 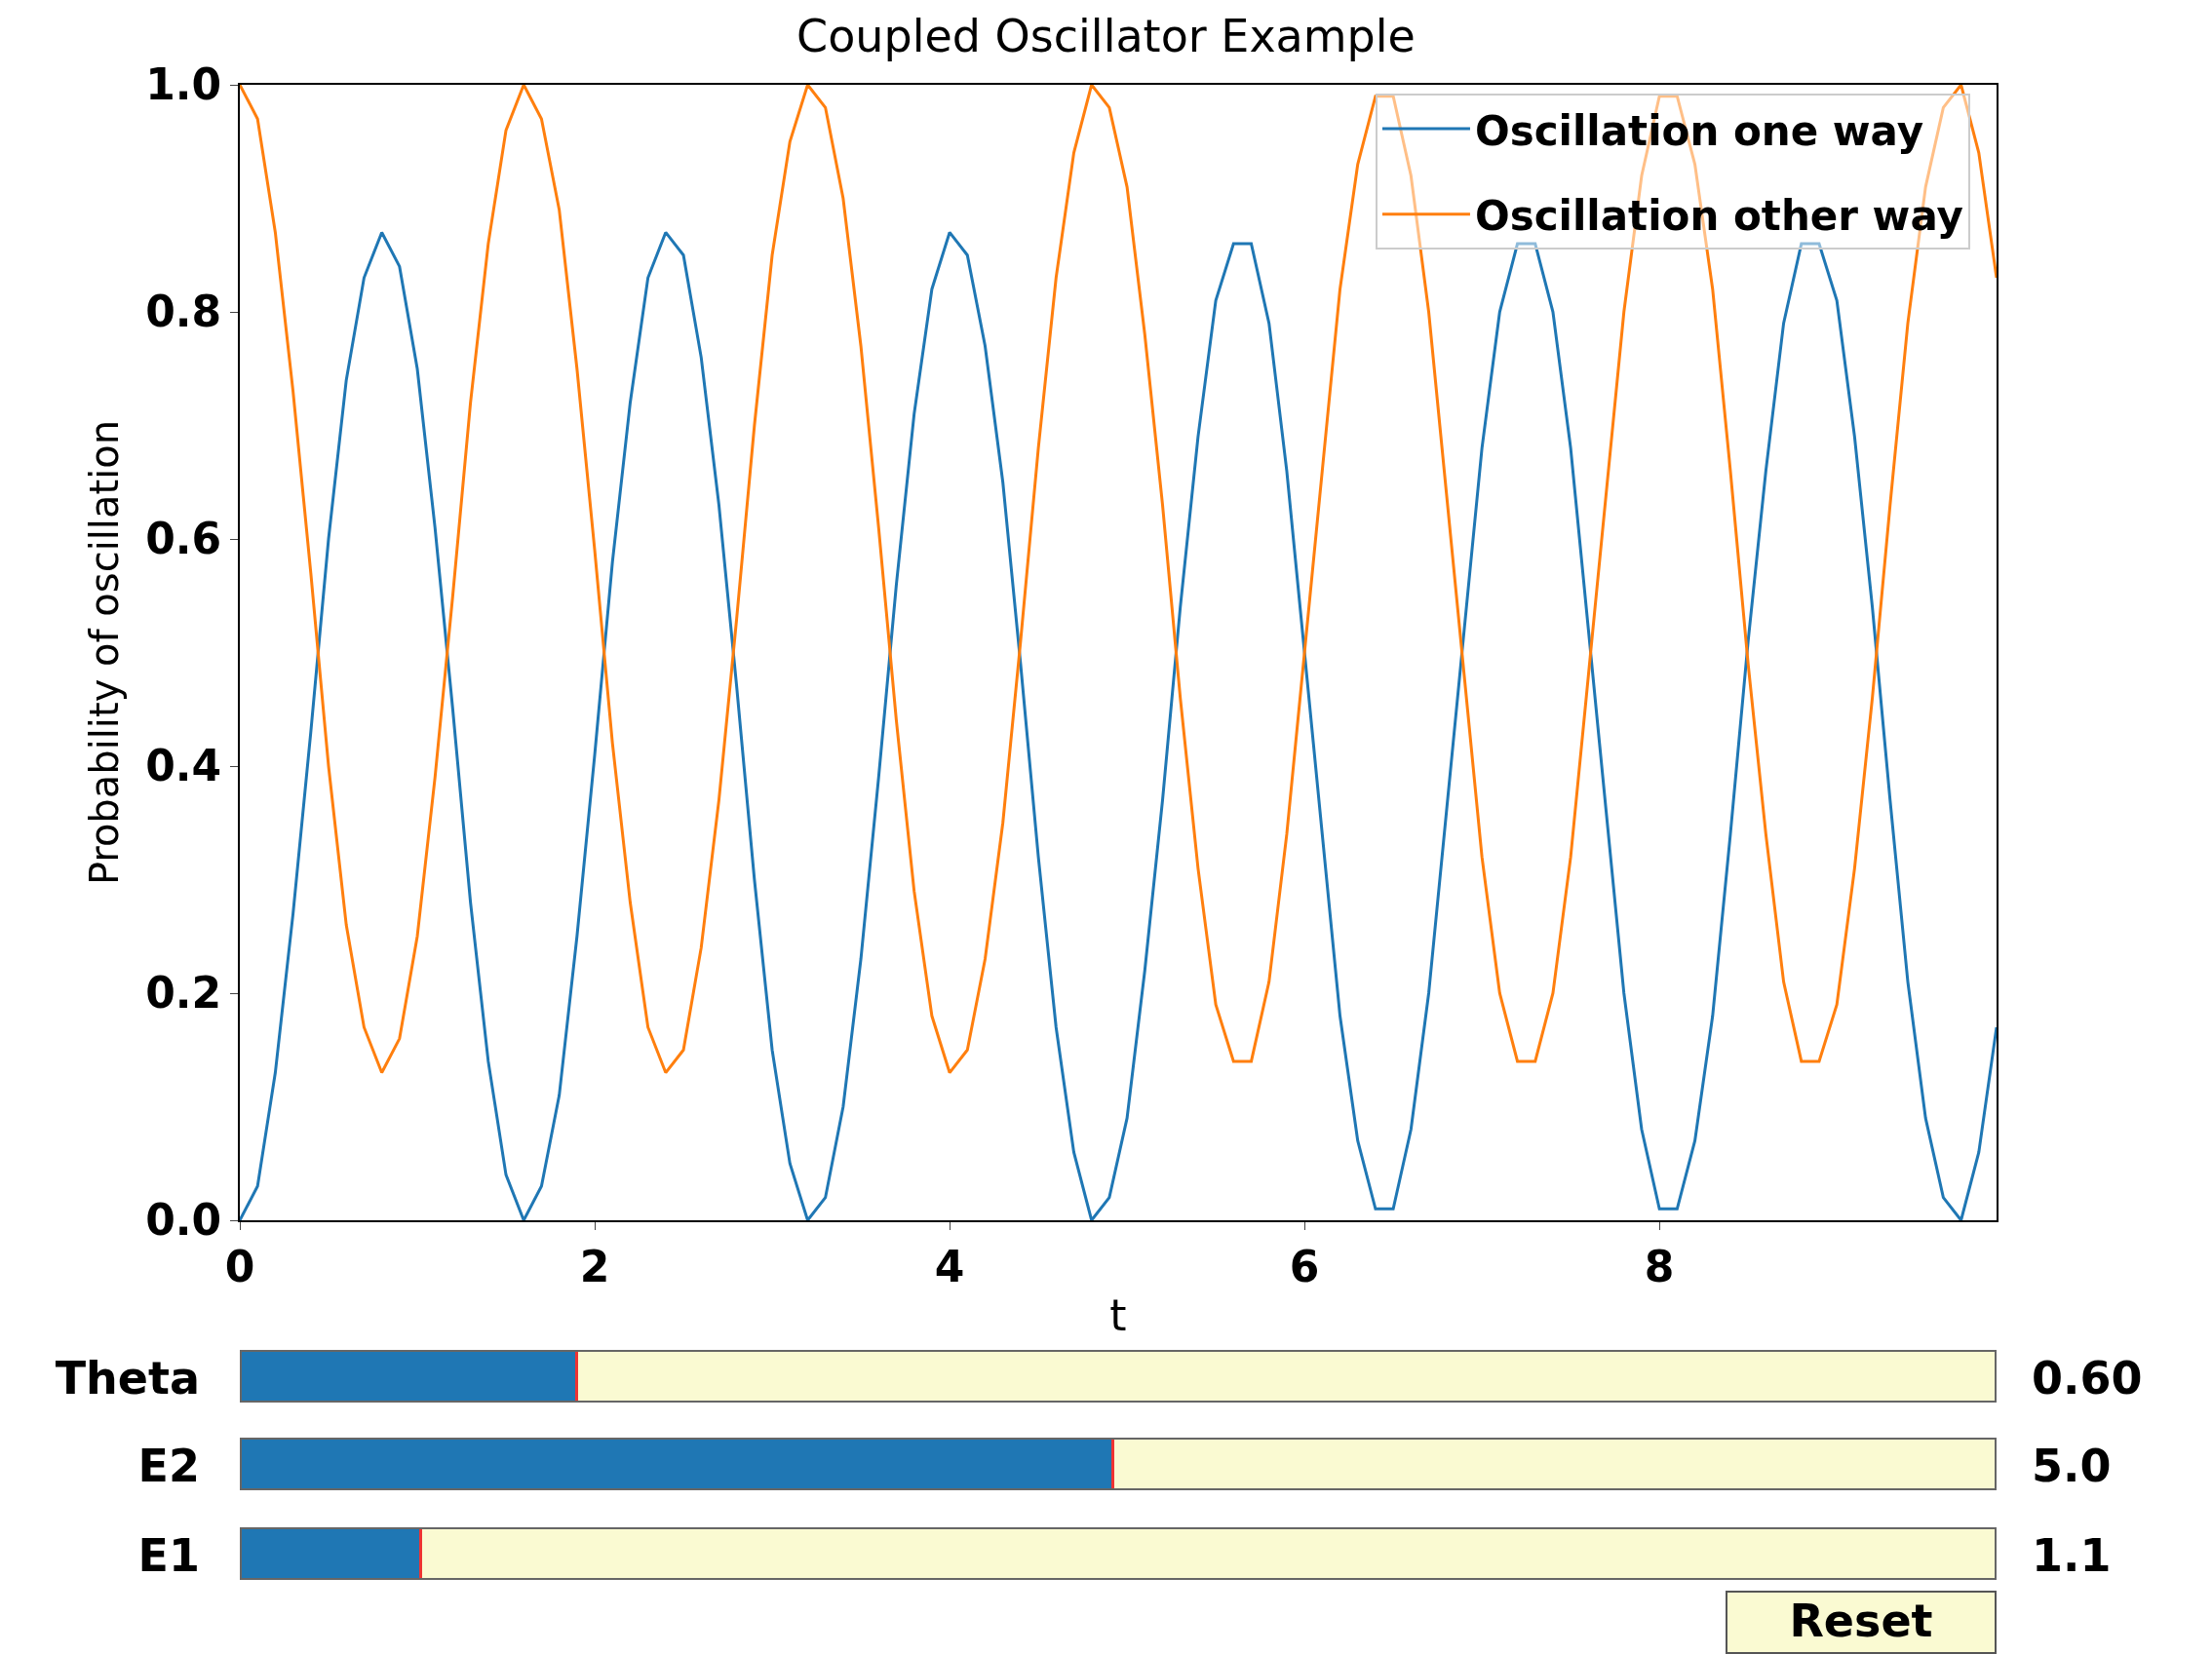 I want to click on x-tick-label: 6, so click(x=1304, y=1266).